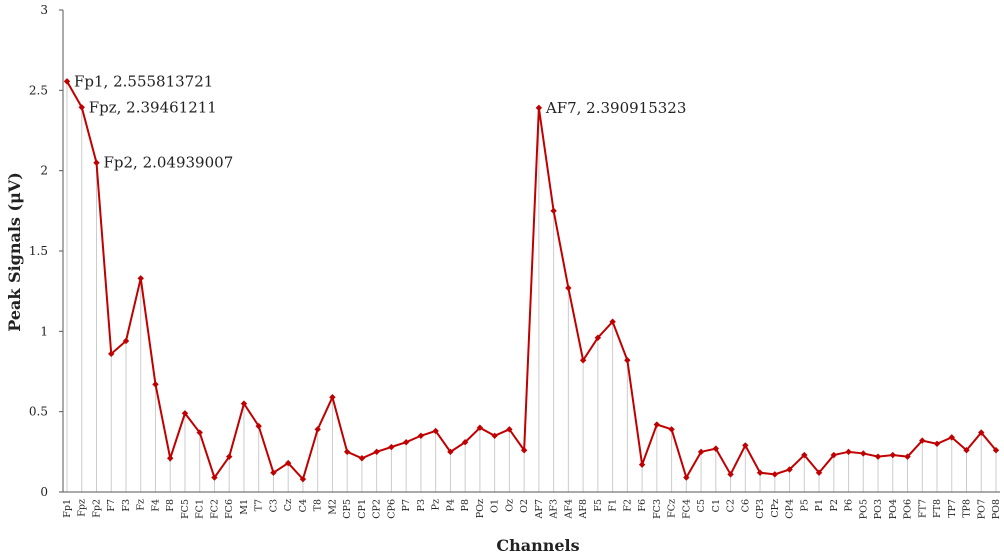  I want to click on x-tick-label: T7, so click(259, 505).